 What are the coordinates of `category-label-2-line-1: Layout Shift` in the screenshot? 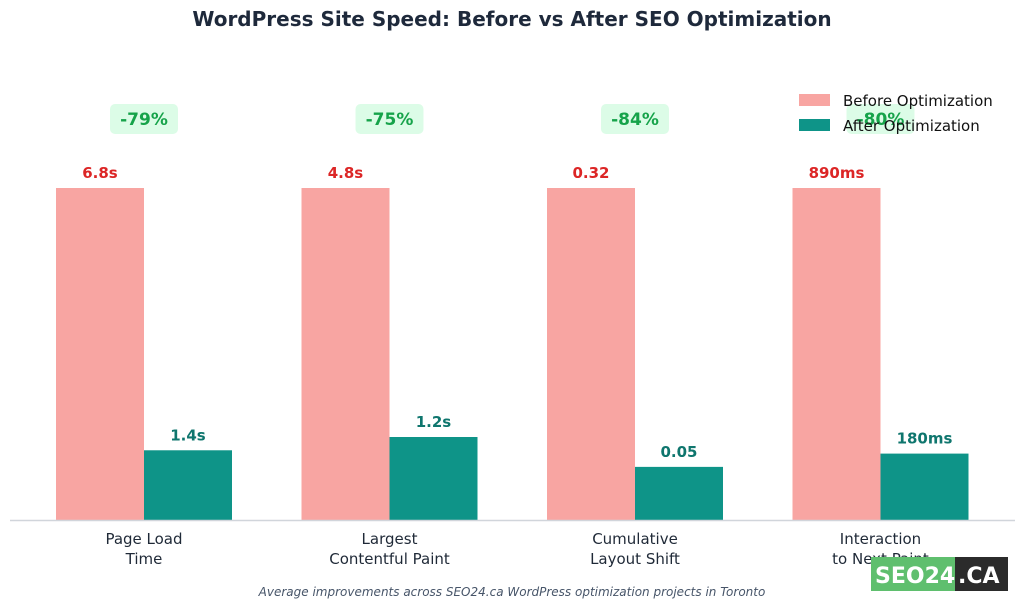 It's located at (635, 559).